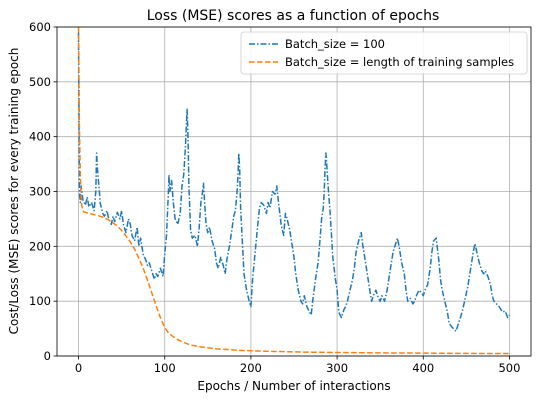  I want to click on x-axis-label: Epochs / Number of interactions, so click(293, 386).